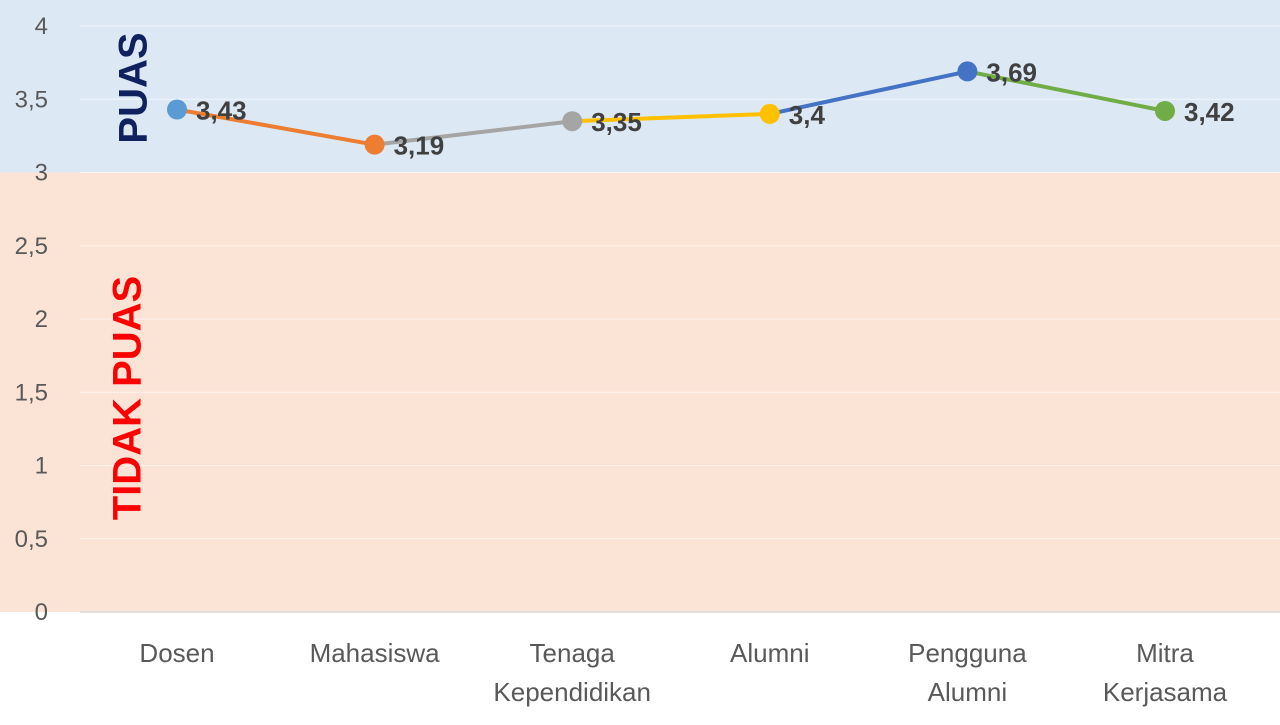 The width and height of the screenshot is (1280, 725). What do you see at coordinates (41, 319) in the screenshot?
I see `y-tick-label: 2` at bounding box center [41, 319].